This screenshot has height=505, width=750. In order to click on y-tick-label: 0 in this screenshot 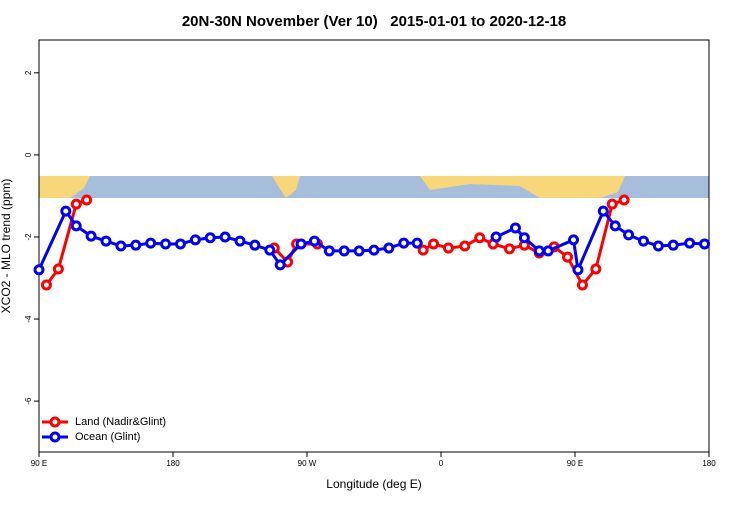, I will do `click(28, 154)`.